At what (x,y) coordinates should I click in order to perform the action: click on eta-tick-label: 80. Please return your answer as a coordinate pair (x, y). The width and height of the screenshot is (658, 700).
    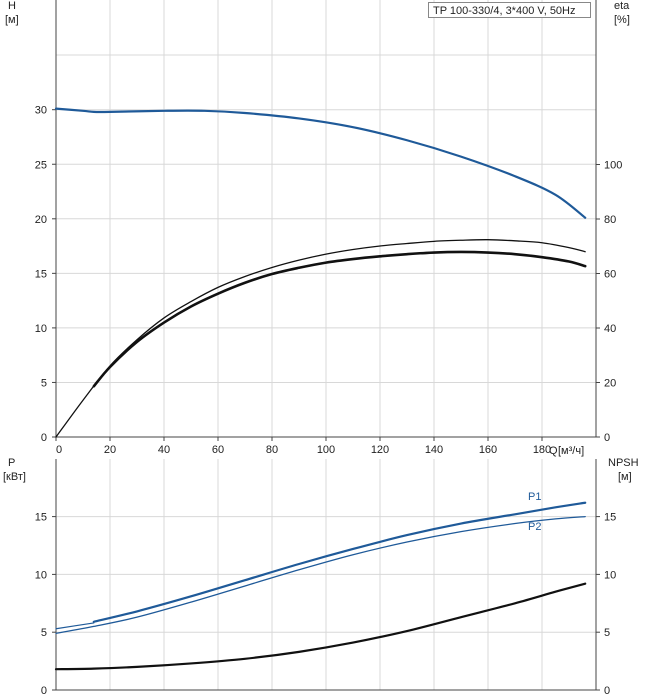
    Looking at the image, I should click on (610, 220).